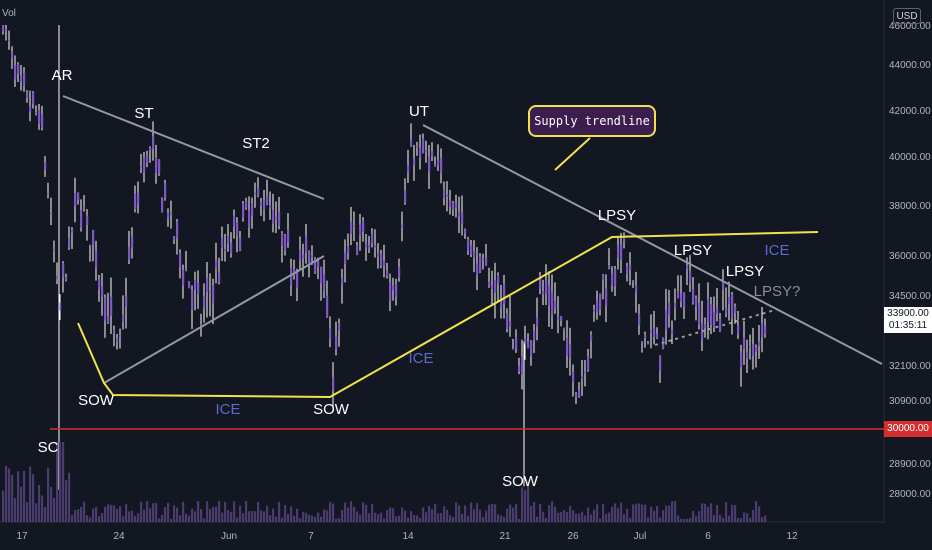  I want to click on x-tick-label: 6, so click(708, 536).